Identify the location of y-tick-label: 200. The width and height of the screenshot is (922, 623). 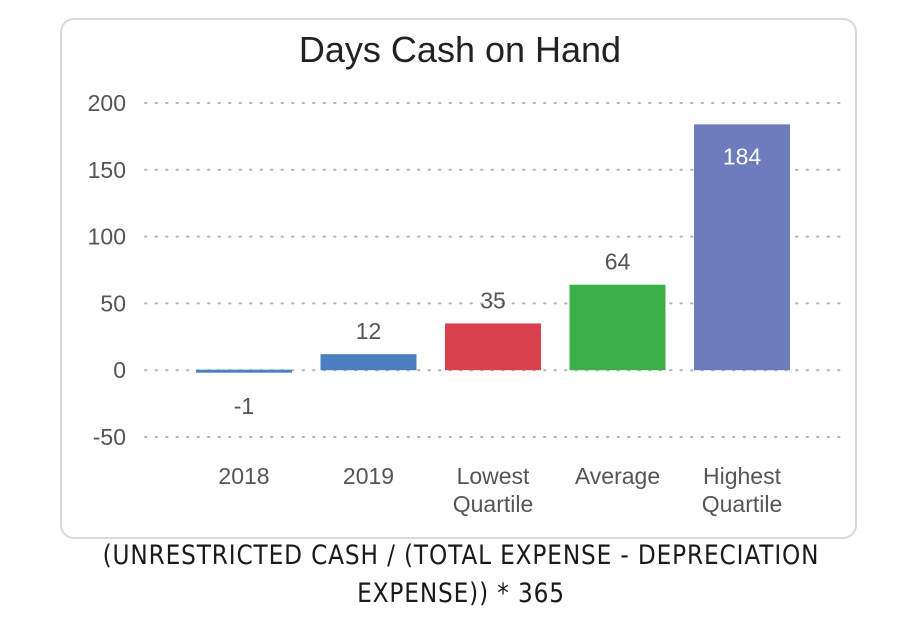
(107, 103).